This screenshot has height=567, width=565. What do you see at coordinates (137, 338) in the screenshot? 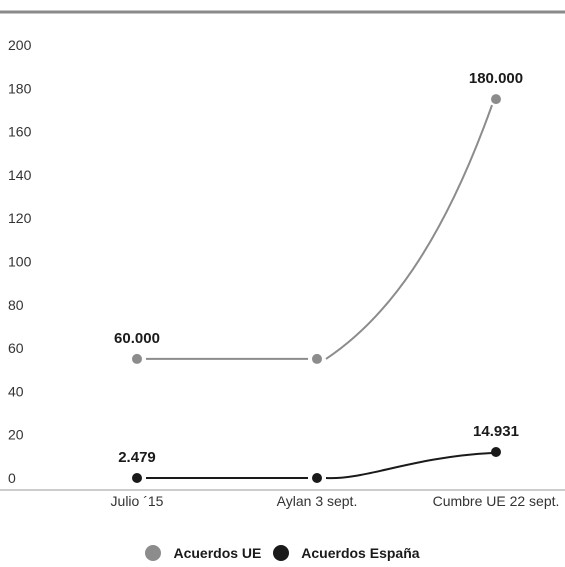
I see `data-label: 60.000` at bounding box center [137, 338].